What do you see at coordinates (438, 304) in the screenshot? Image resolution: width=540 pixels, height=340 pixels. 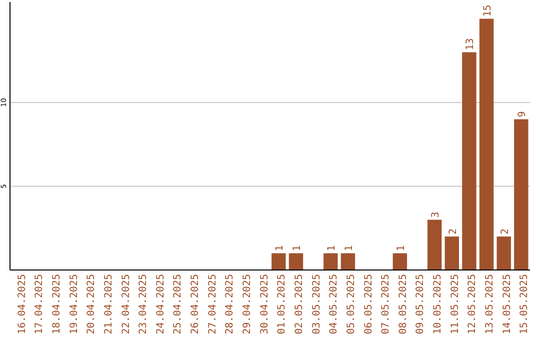 I see `x-tick-label: 10.05.2025` at bounding box center [438, 304].